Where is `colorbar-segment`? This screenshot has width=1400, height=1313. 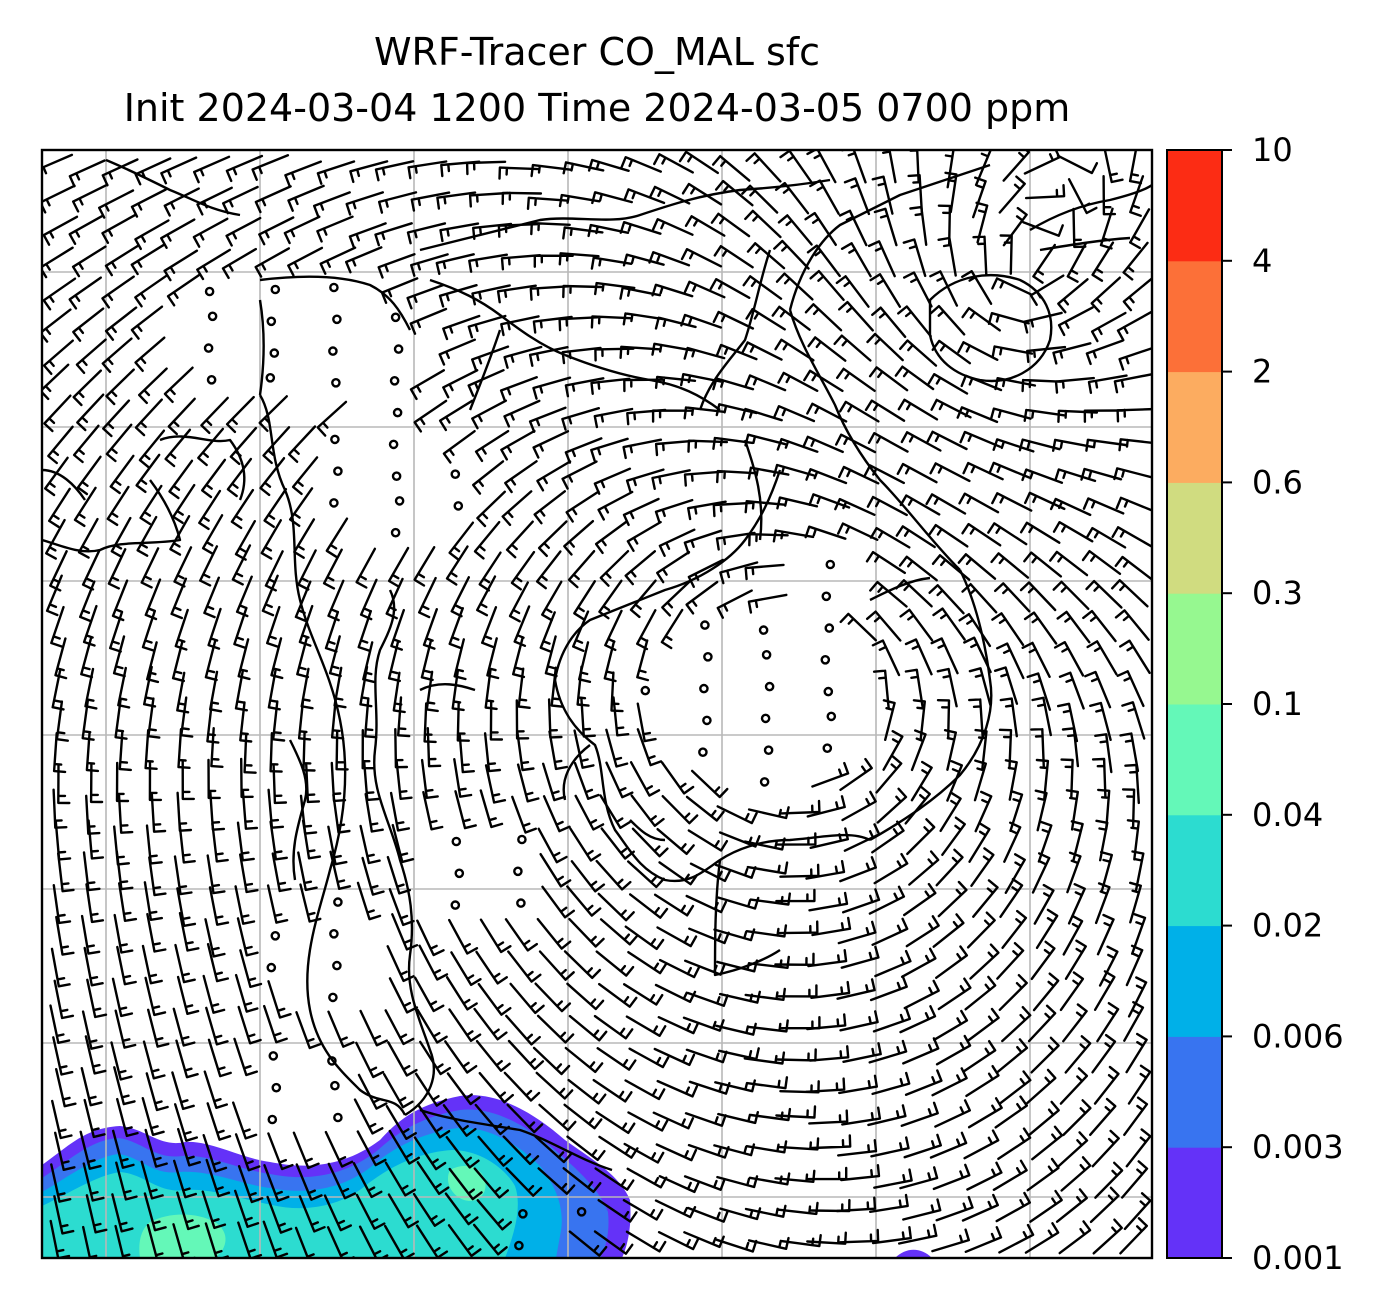 colorbar-segment is located at coordinates (1194, 760).